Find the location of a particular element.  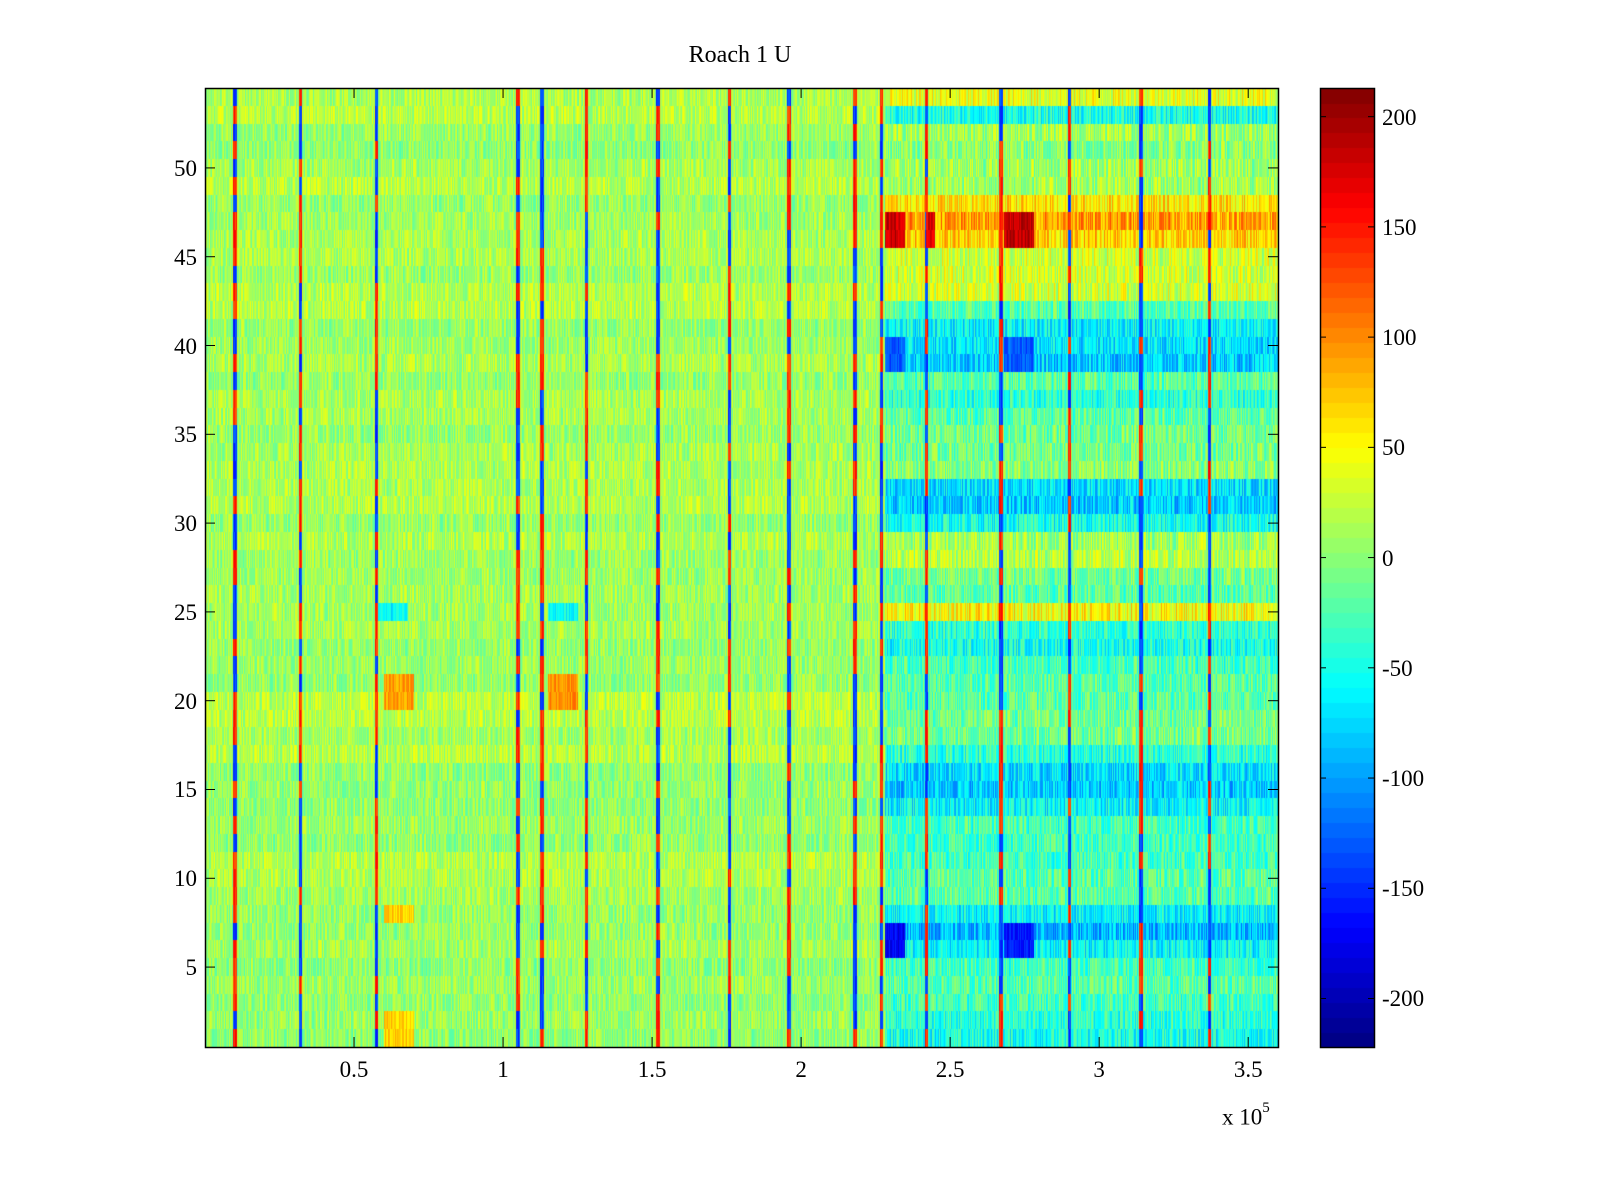

colorbar-tick-label: 0 is located at coordinates (1388, 558).